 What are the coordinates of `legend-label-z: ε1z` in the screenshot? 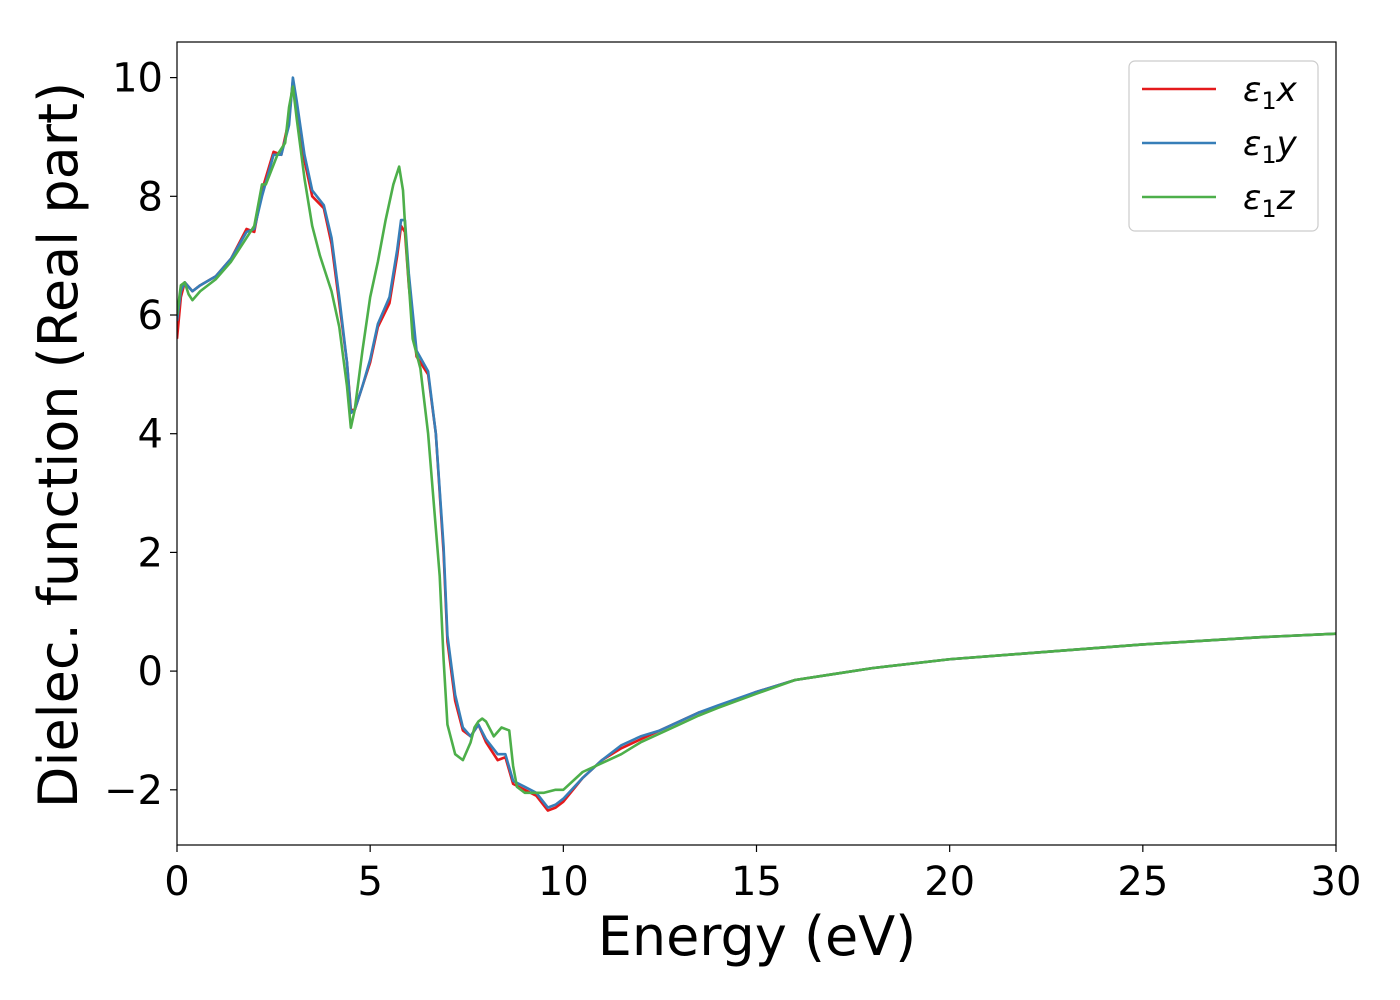 It's located at (1269, 200).